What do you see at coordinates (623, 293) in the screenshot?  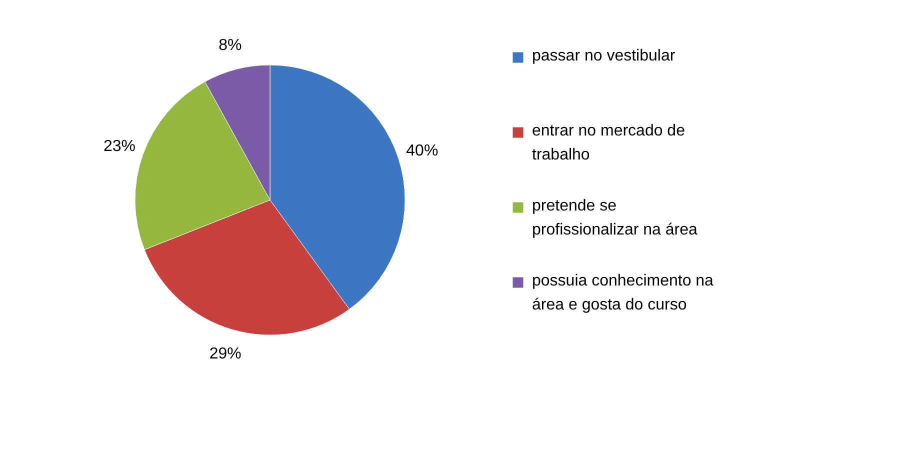 I see `legend-label: possuia conhecimento na área e gosta do curso` at bounding box center [623, 293].